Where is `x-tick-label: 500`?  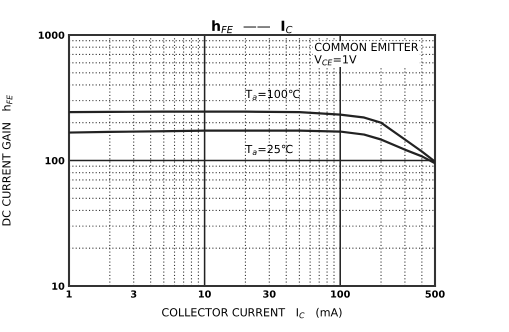
x-tick-label: 500 is located at coordinates (435, 294).